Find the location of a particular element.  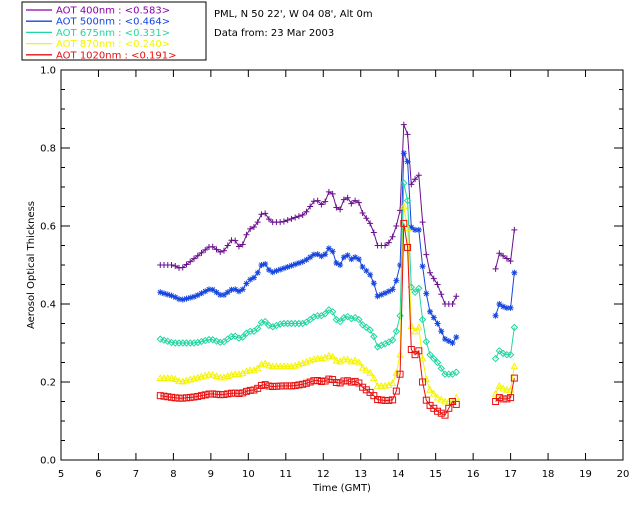

x-tick-label: 10 is located at coordinates (248, 474).